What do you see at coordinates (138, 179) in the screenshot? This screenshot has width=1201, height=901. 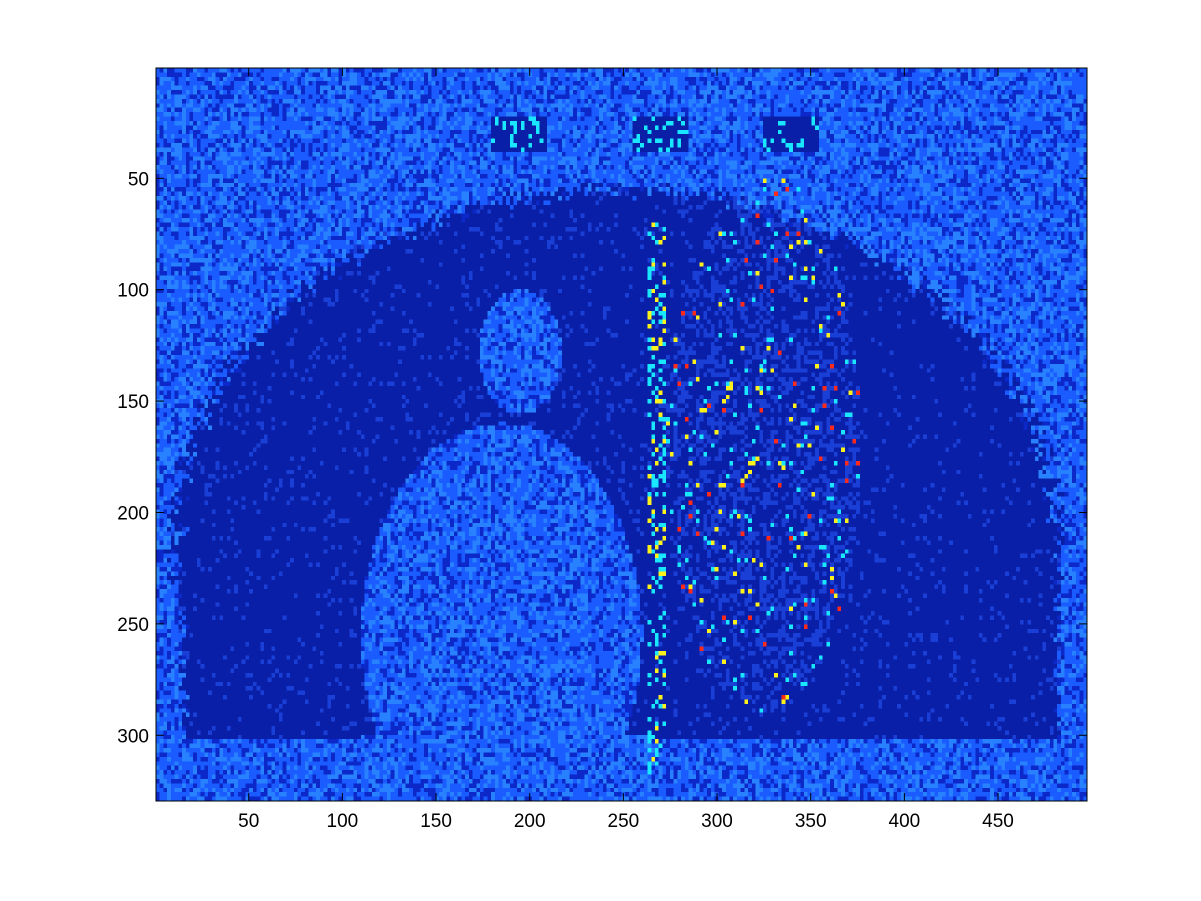 I see `y-tick-label: 50` at bounding box center [138, 179].